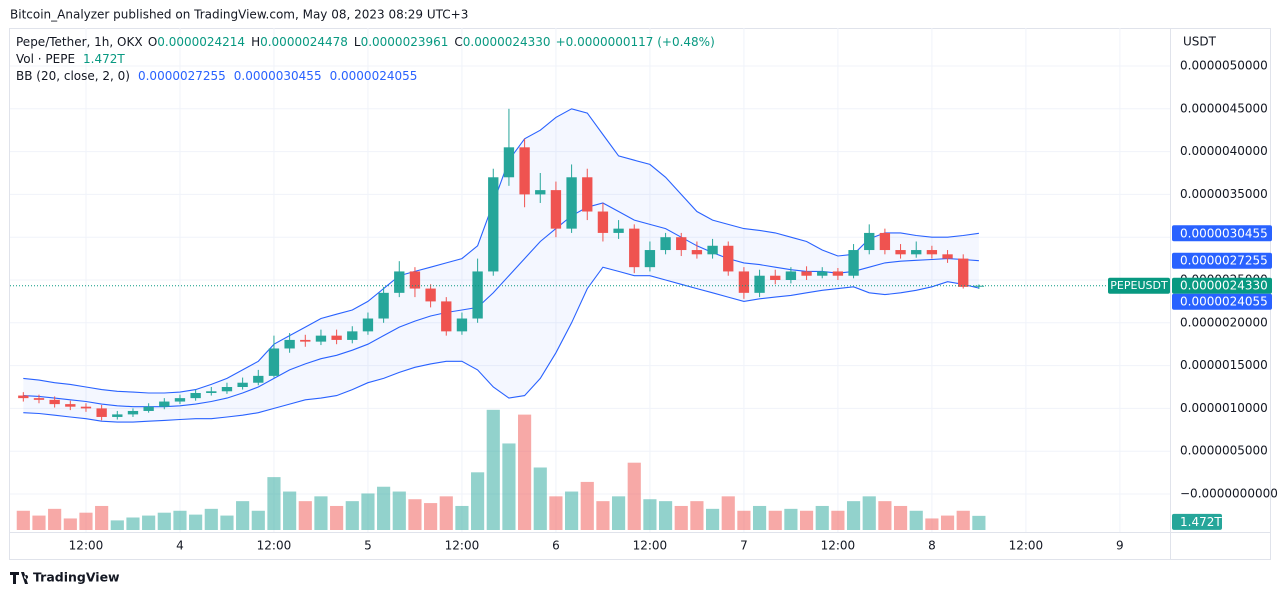 This screenshot has width=1280, height=595. Describe the element at coordinates (255, 42) in the screenshot. I see `legend-item: H` at that location.